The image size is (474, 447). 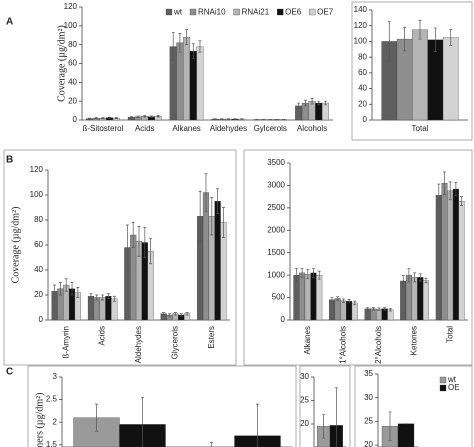 What do you see at coordinates (102, 128) in the screenshot?
I see `x-tick-label: ß-Sitosterol` at bounding box center [102, 128].